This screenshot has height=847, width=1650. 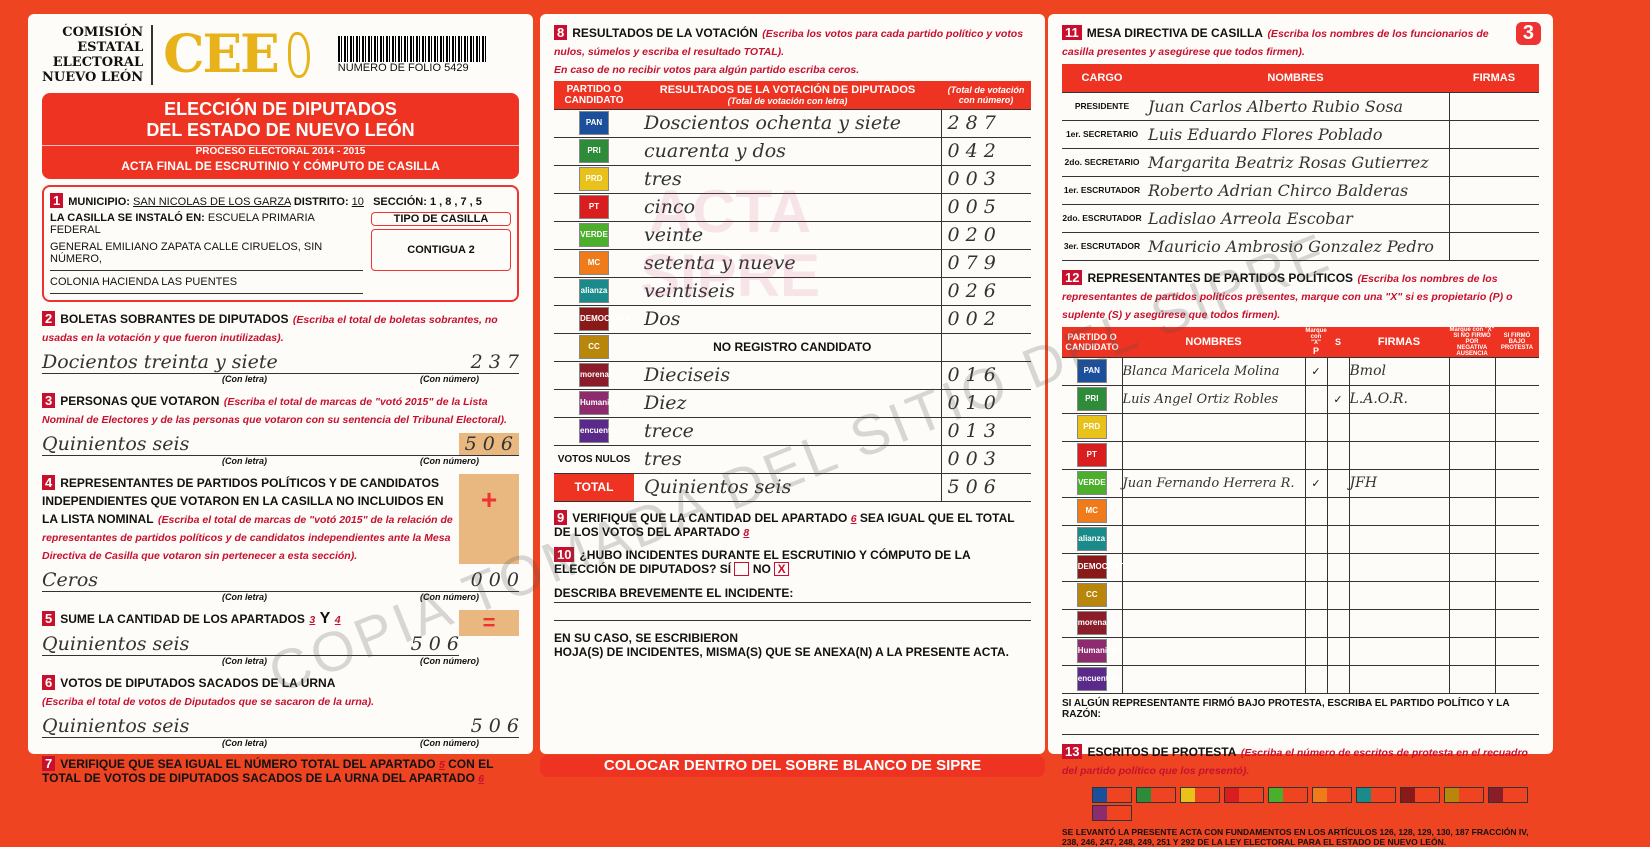 What do you see at coordinates (1398, 483) in the screenshot?
I see `signature-field: JFH` at bounding box center [1398, 483].